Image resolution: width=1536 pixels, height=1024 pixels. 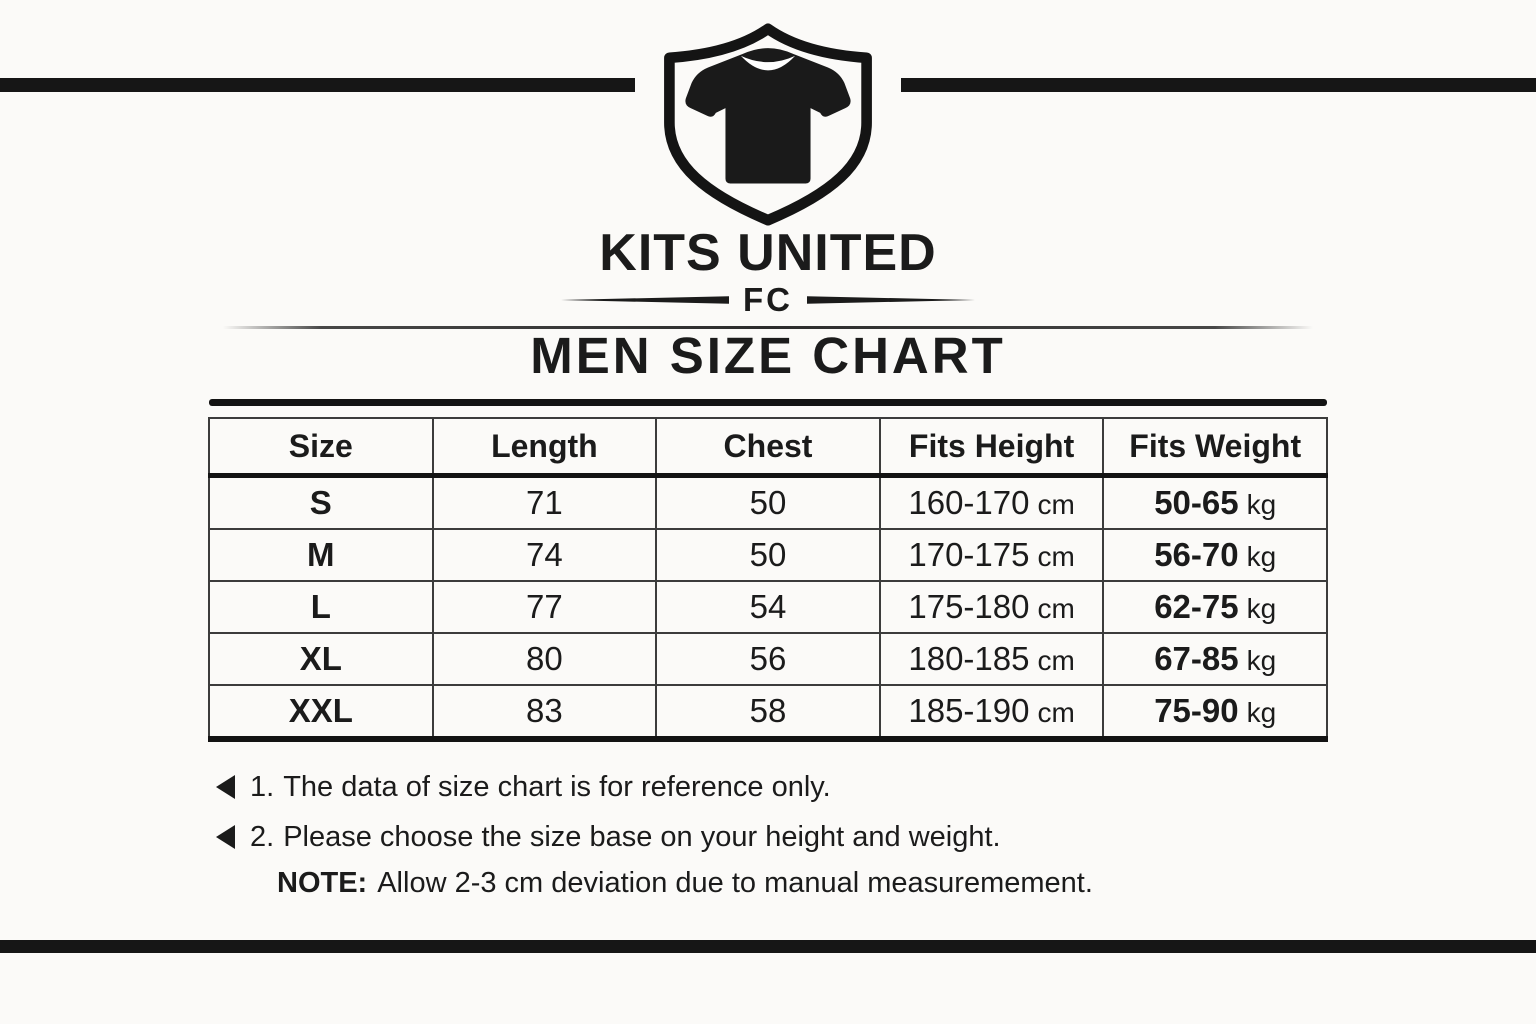 I want to click on cell-fits-weight: 50-65 kg, so click(x=1215, y=502).